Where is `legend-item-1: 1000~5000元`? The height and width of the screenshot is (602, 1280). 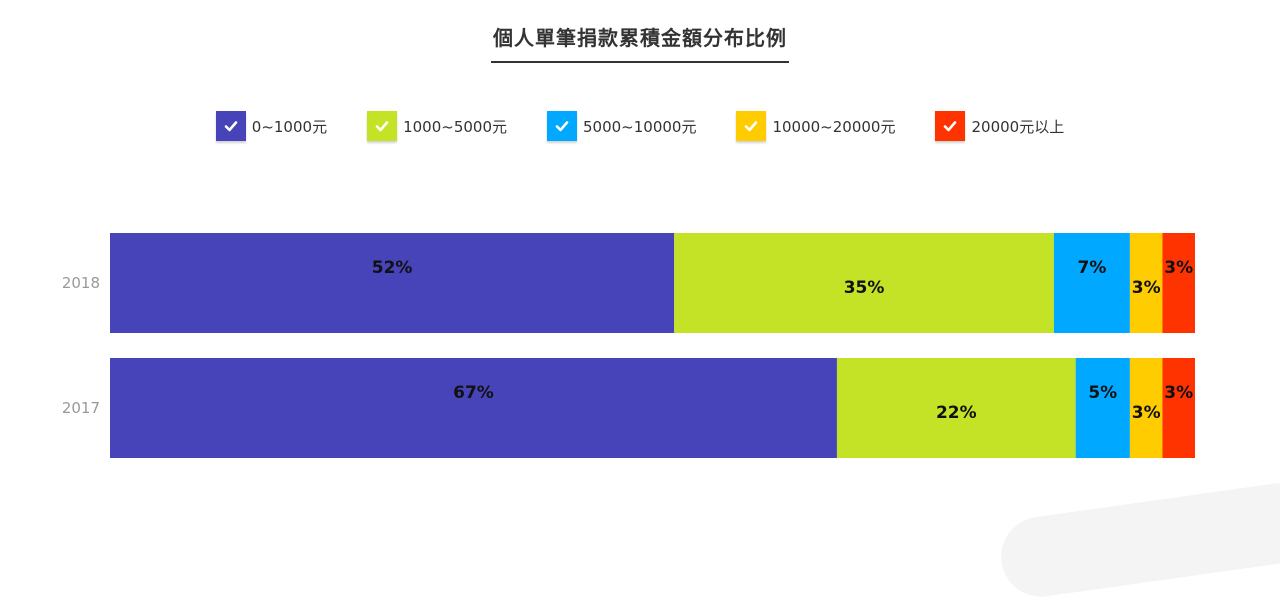
legend-item-1: 1000~5000元 is located at coordinates (437, 126).